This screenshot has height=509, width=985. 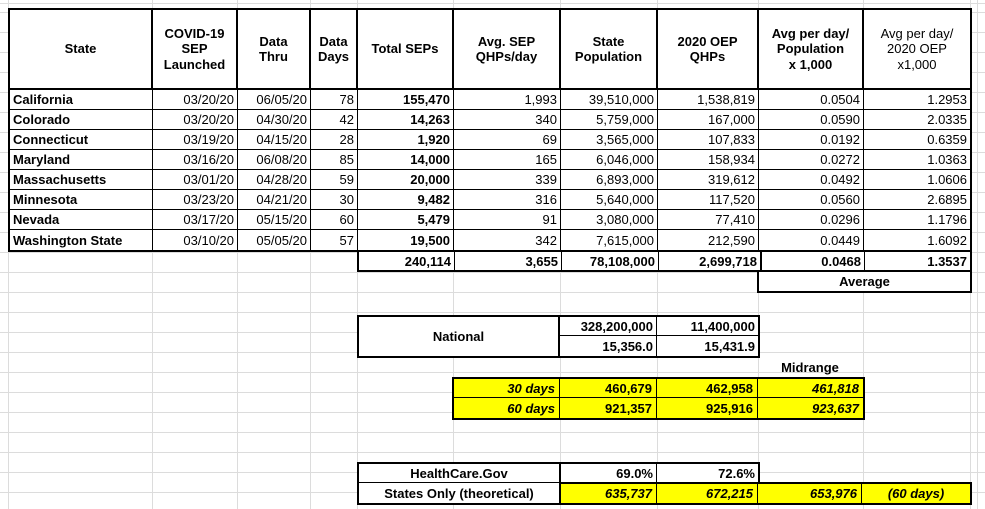 I want to click on cell-avg_per_pop: 0.0492, so click(x=811, y=180).